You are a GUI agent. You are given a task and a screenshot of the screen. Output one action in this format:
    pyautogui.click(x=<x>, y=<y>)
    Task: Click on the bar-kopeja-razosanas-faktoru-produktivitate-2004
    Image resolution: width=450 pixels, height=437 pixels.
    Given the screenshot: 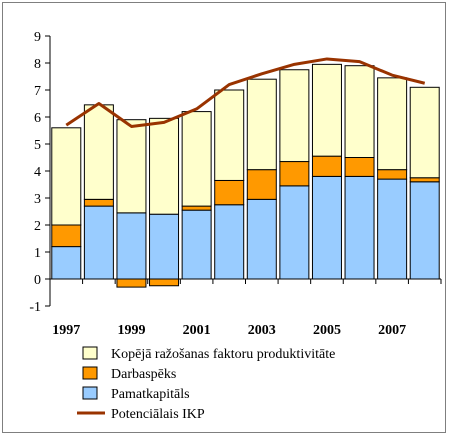 What is the action you would take?
    pyautogui.click(x=294, y=116)
    